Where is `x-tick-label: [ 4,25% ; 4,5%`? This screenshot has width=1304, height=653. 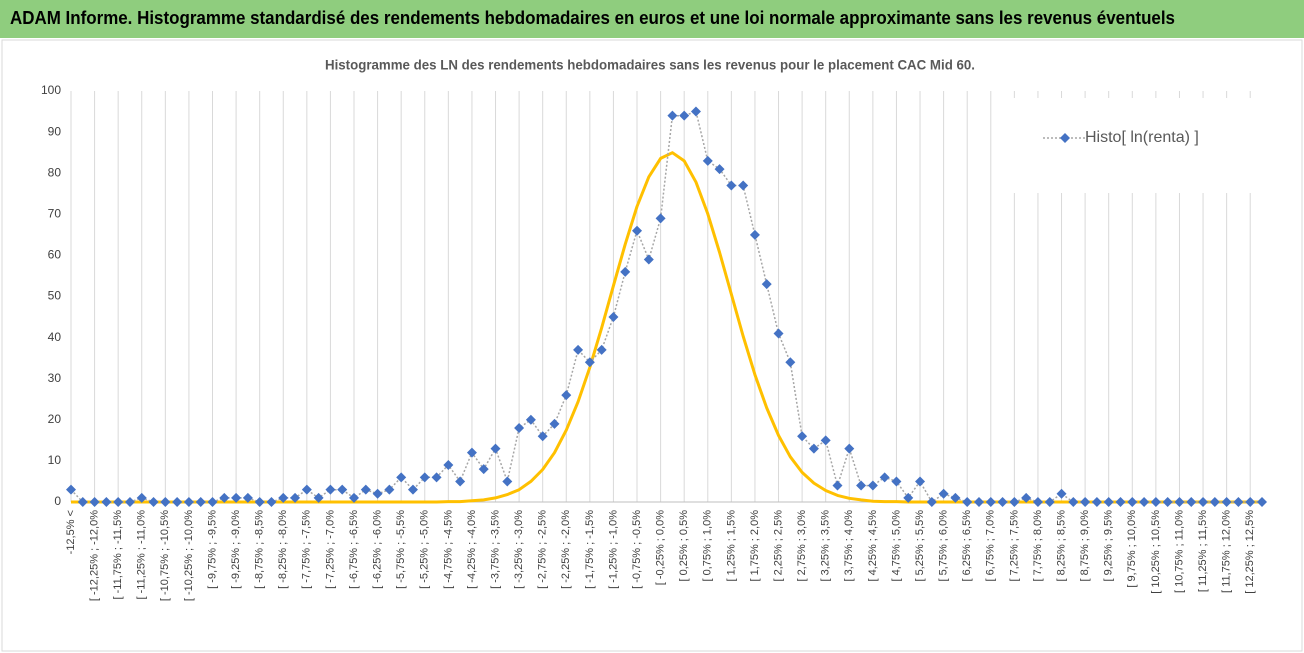
x-tick-label: [ 4,25% ; 4,5% is located at coordinates (873, 546).